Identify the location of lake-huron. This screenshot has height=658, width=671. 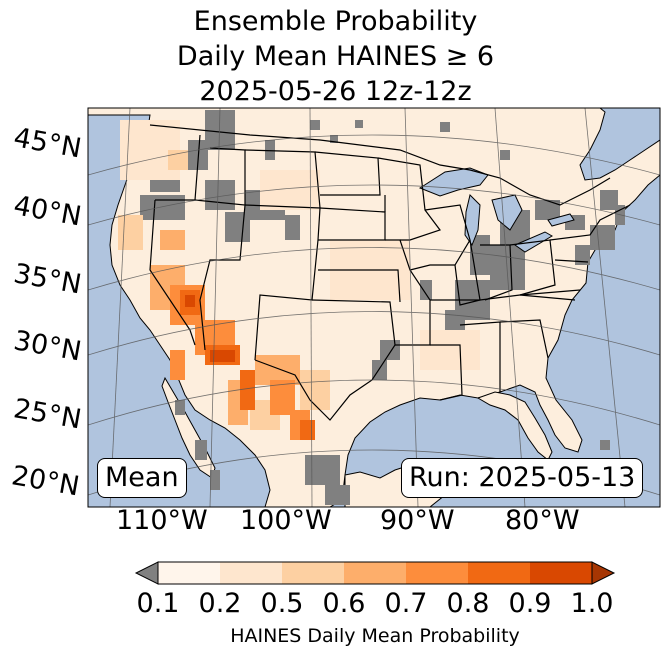
(507, 212).